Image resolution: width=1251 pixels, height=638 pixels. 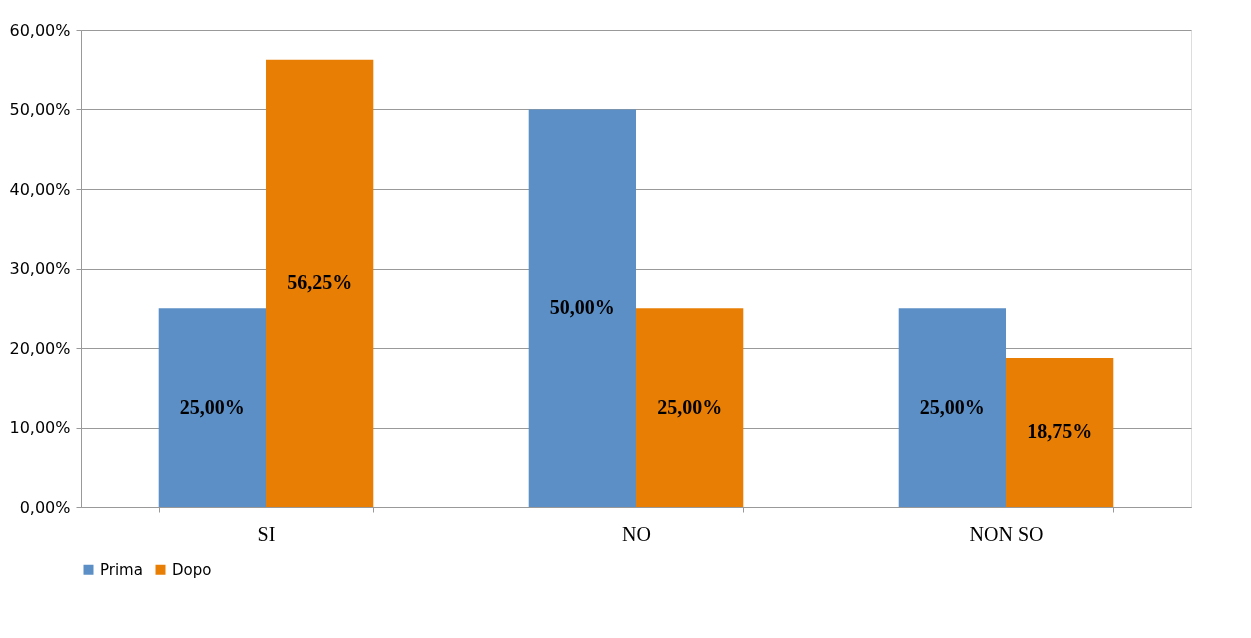 I want to click on y-tick-label: 20,00%, so click(x=40, y=348).